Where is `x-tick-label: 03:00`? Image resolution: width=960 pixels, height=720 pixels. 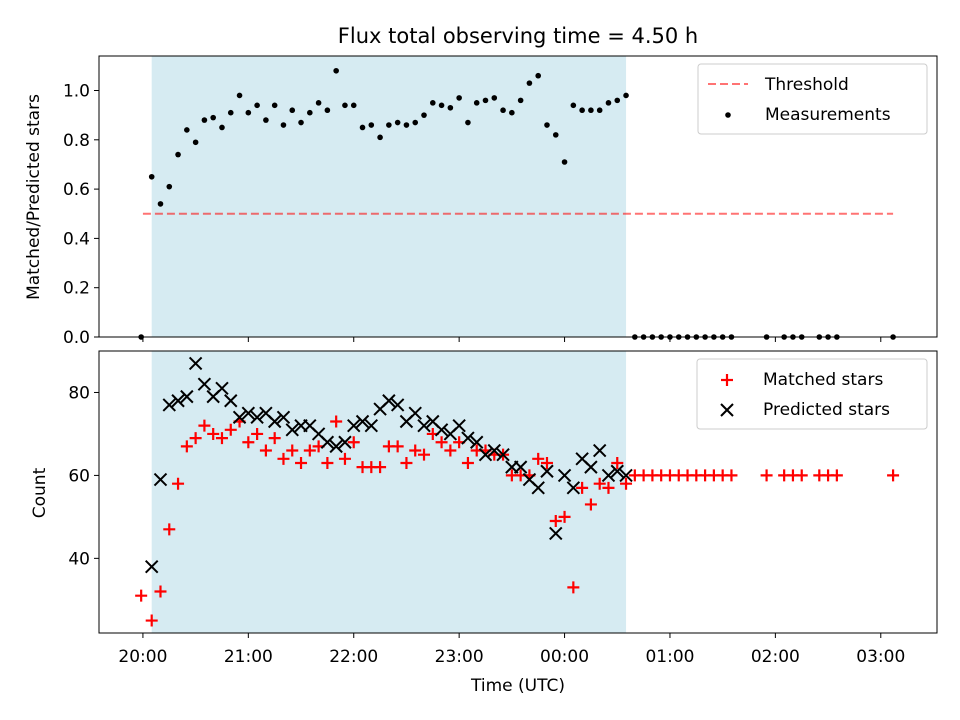
x-tick-label: 03:00 is located at coordinates (880, 657).